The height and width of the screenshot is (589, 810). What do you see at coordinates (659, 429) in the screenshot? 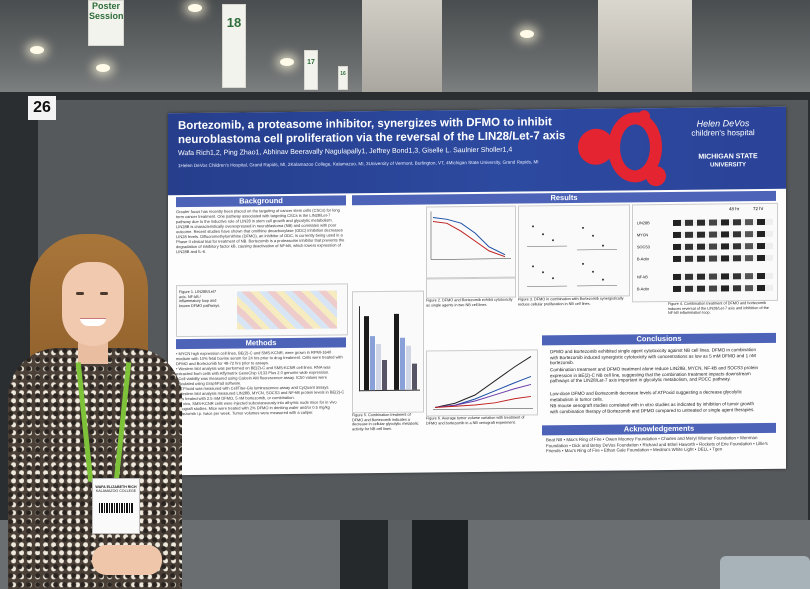
I see `section-heading-acknowledgements: Acknowledgements` at bounding box center [659, 429].